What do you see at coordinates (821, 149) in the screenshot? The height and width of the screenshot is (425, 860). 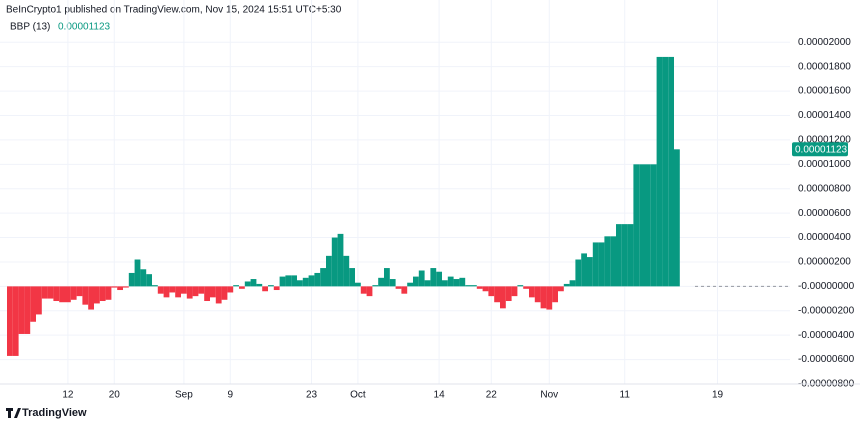 I see `price-tag-label: 0.00001123` at bounding box center [821, 149].